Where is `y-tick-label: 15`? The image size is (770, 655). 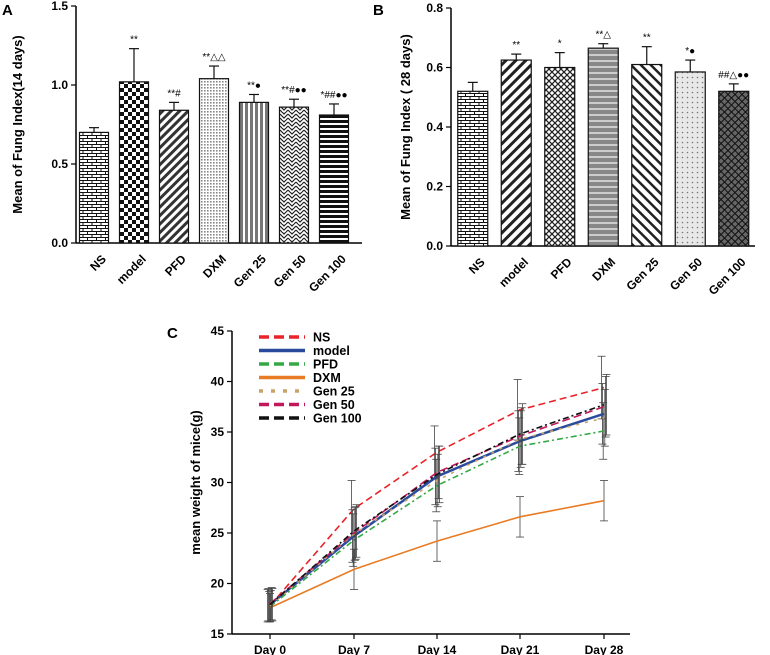 y-tick-label: 15 is located at coordinates (218, 634).